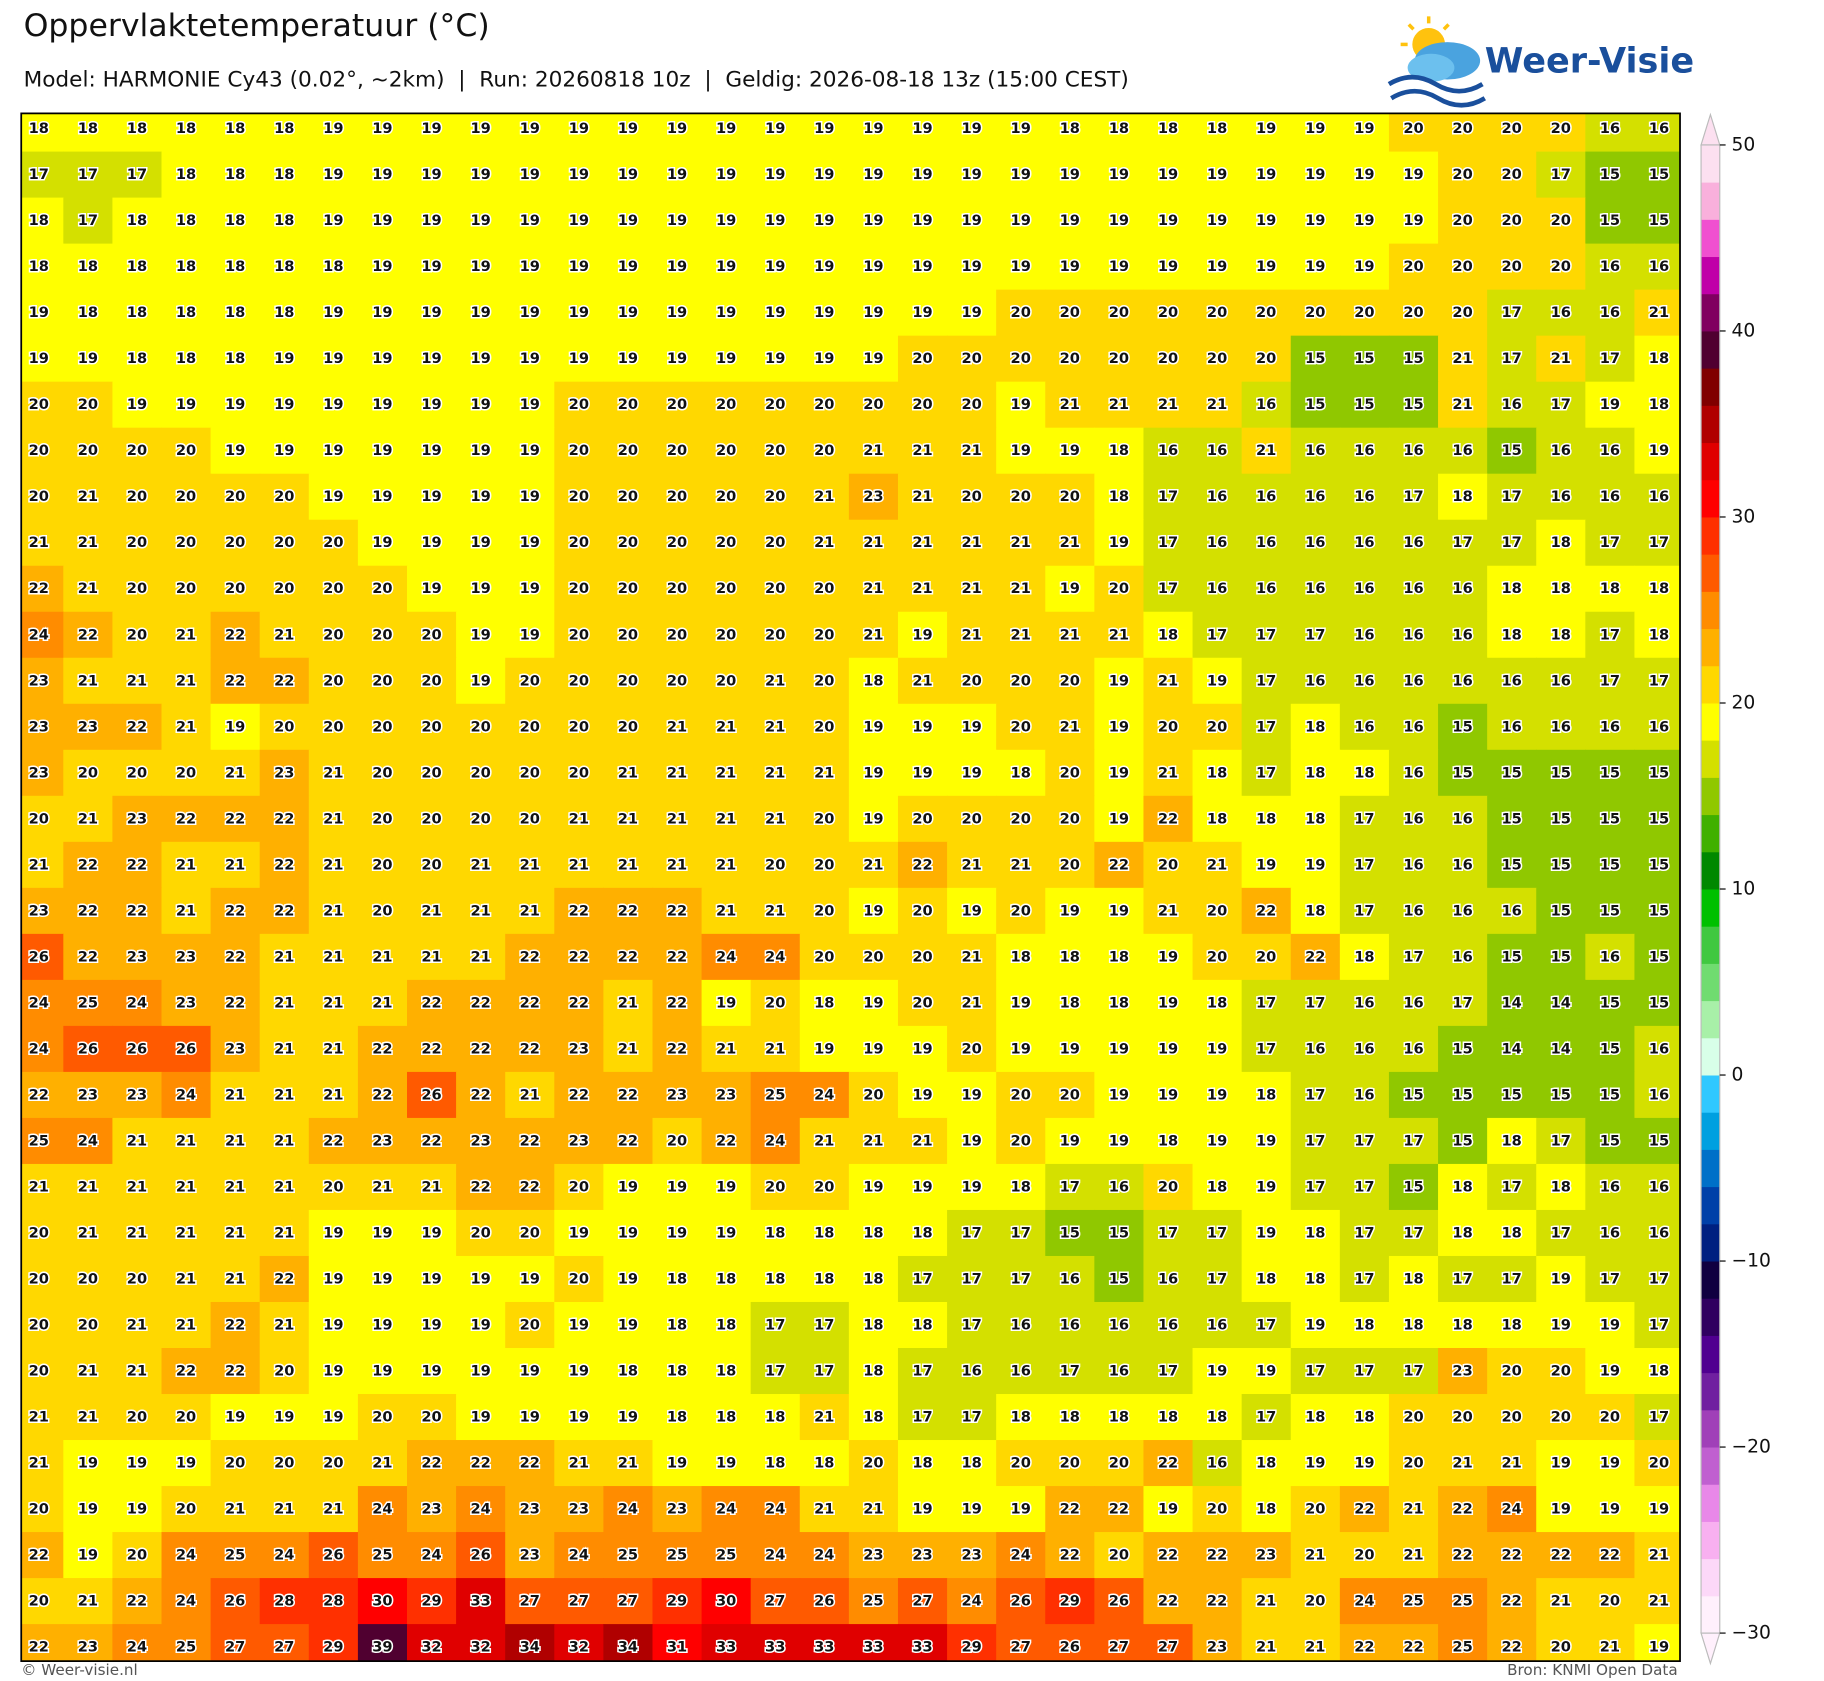 Image resolution: width=1824 pixels, height=1681 pixels. Describe the element at coordinates (1021, 1186) in the screenshot. I see `temperature-label: 18` at that location.